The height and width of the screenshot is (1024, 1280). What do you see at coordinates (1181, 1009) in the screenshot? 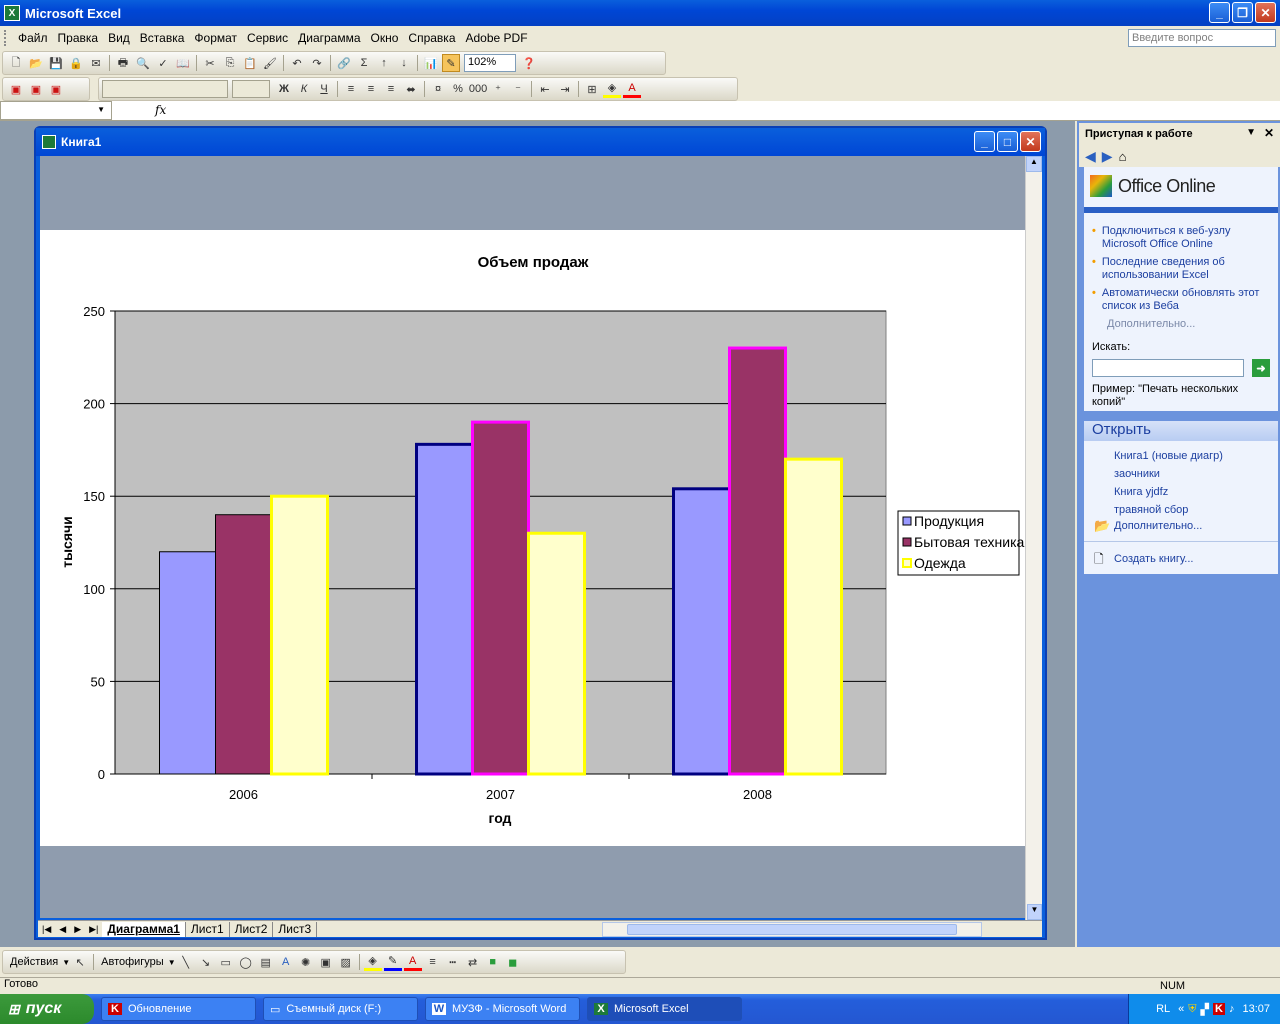
I see `show-hidden-icons-icon: «` at bounding box center [1181, 1009].